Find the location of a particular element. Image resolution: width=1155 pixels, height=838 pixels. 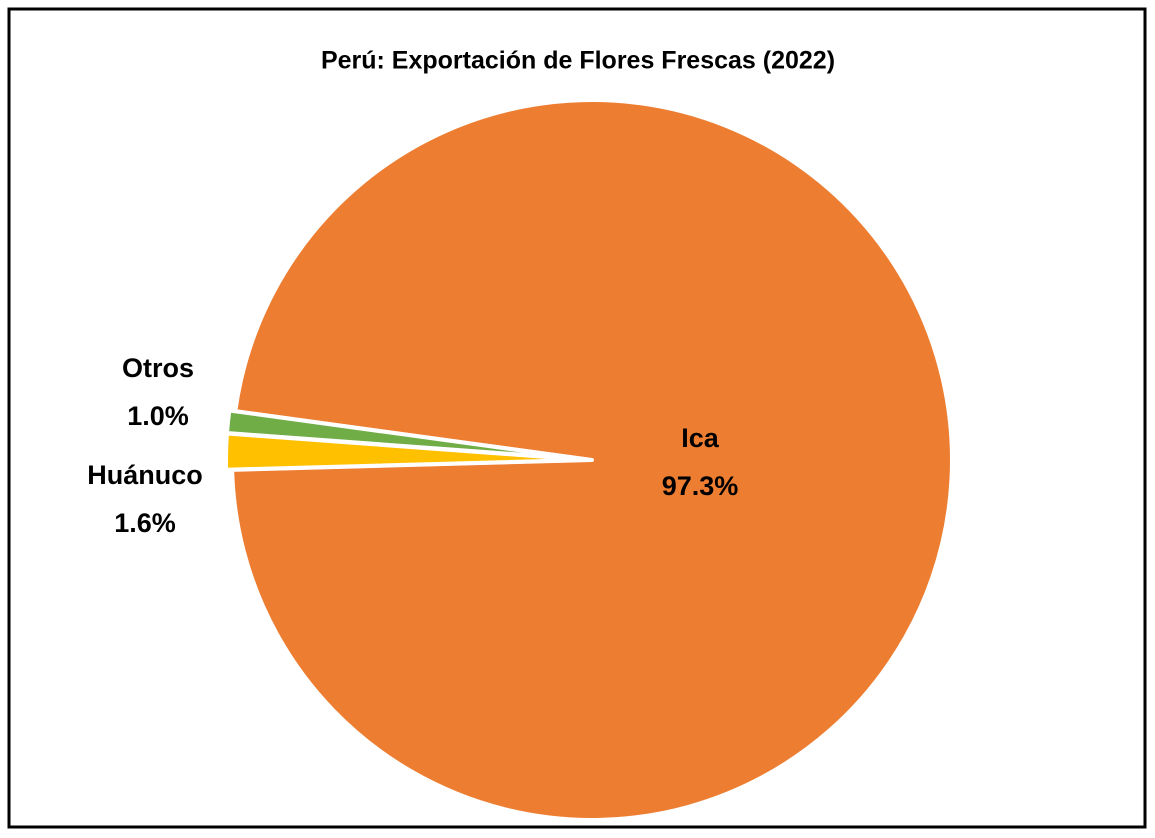

slice-value-label: 97.3% is located at coordinates (700, 486).